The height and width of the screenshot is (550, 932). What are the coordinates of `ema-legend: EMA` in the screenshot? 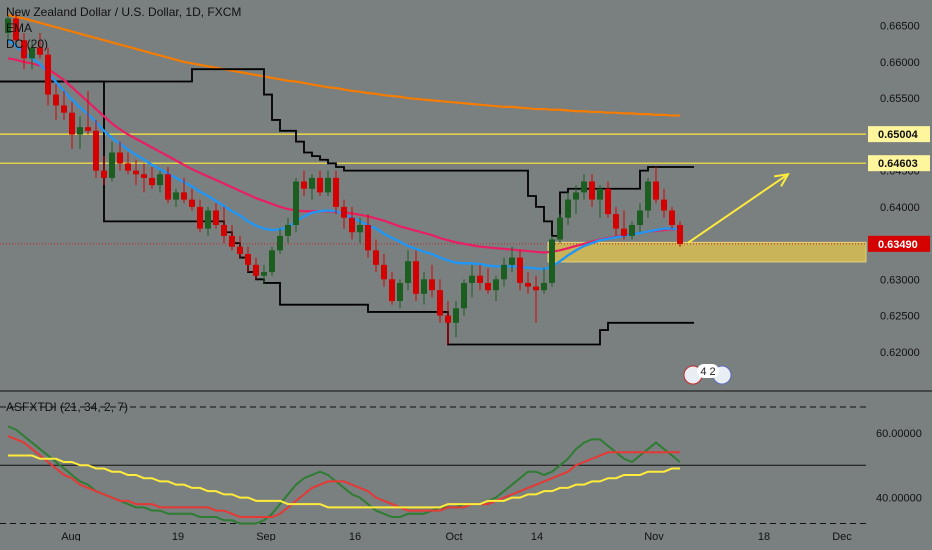 It's located at (19, 28).